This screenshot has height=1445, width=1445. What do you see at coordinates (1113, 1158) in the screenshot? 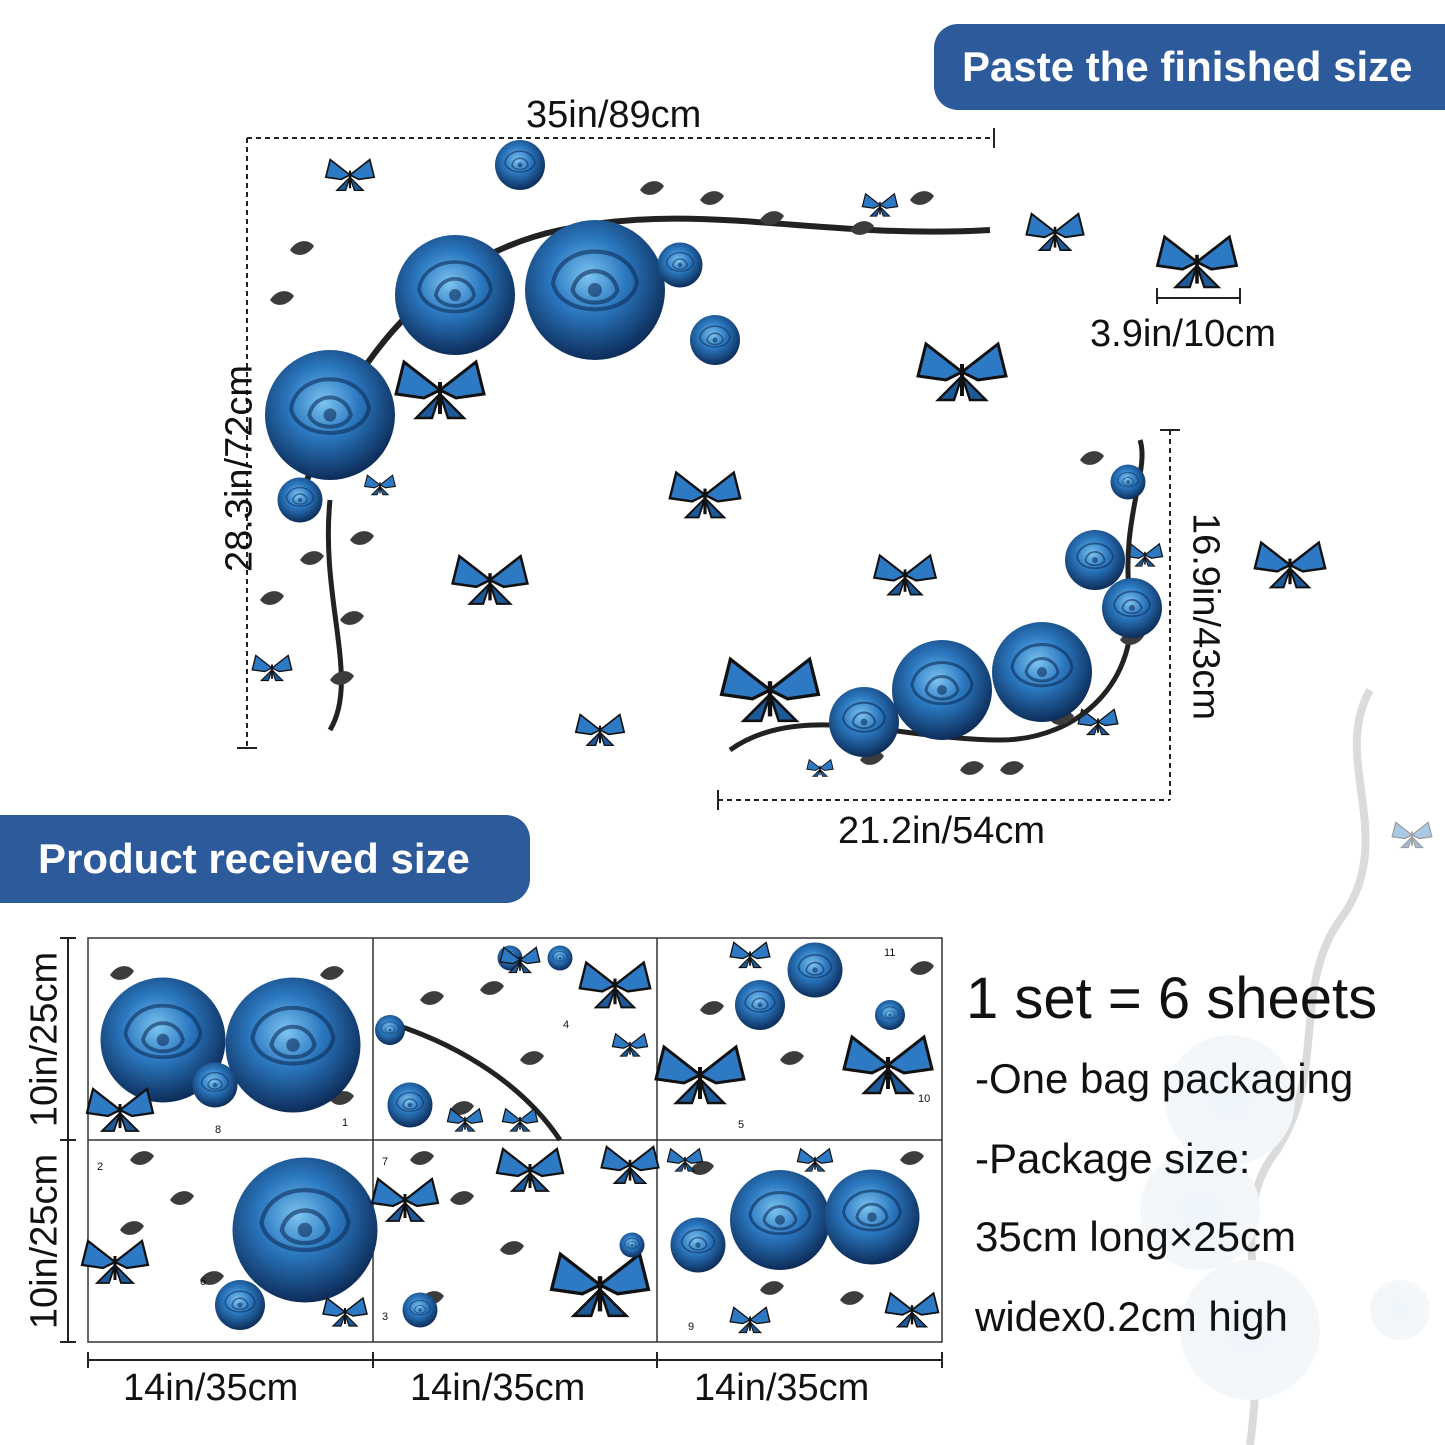
I see `package-size-label: -Package size:` at bounding box center [1113, 1158].